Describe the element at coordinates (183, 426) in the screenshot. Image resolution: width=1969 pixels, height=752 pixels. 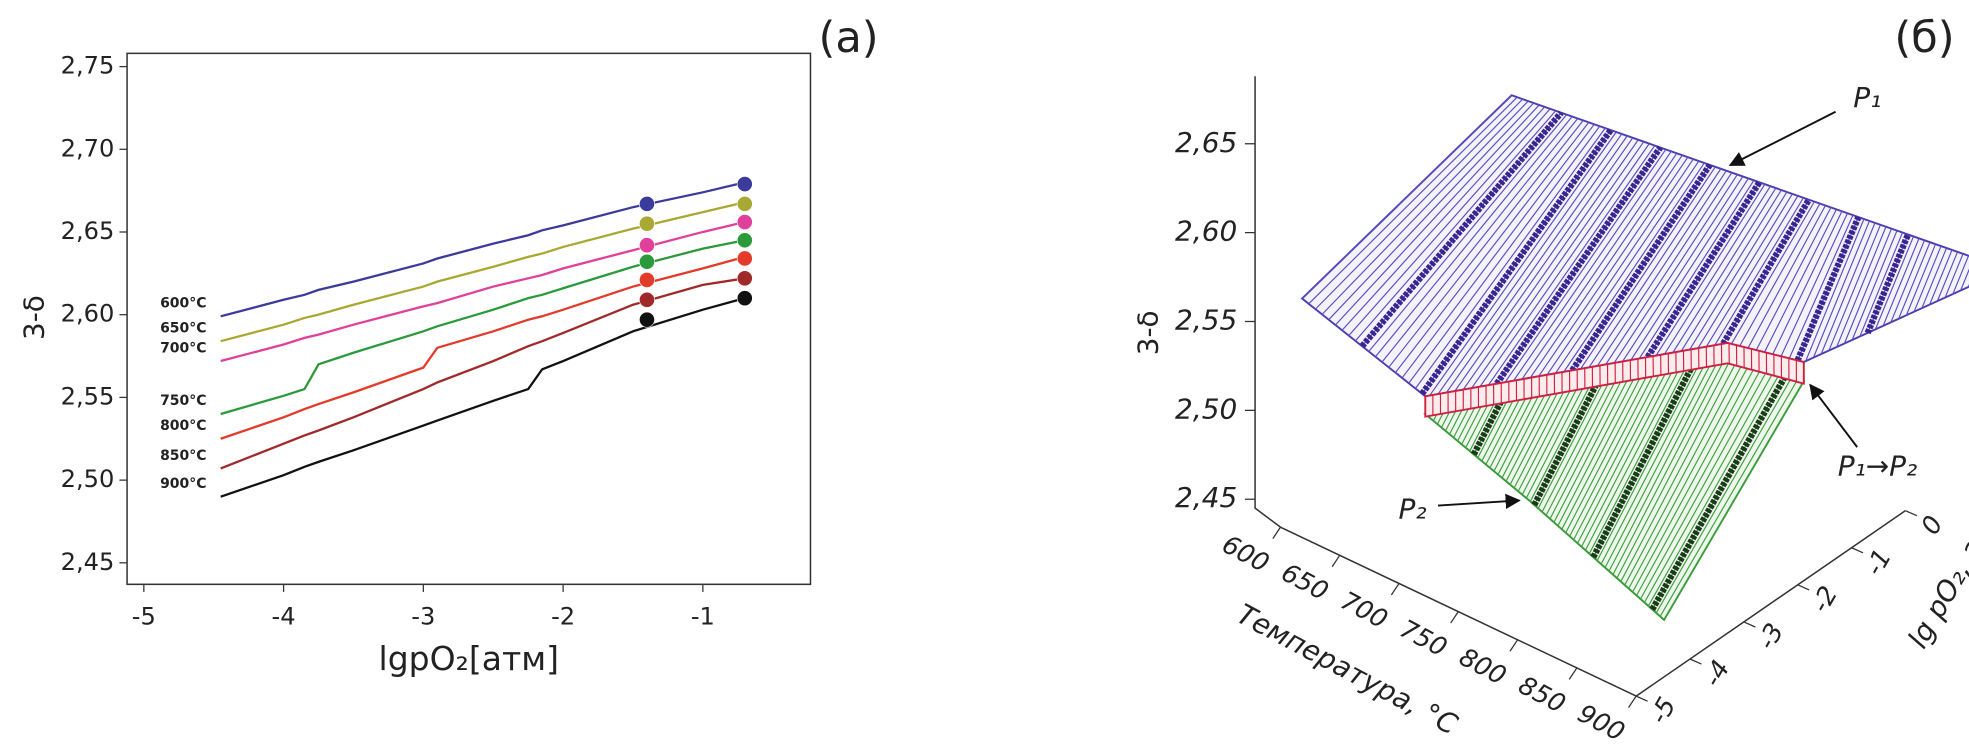
I see `legend-label: 800°C` at that location.